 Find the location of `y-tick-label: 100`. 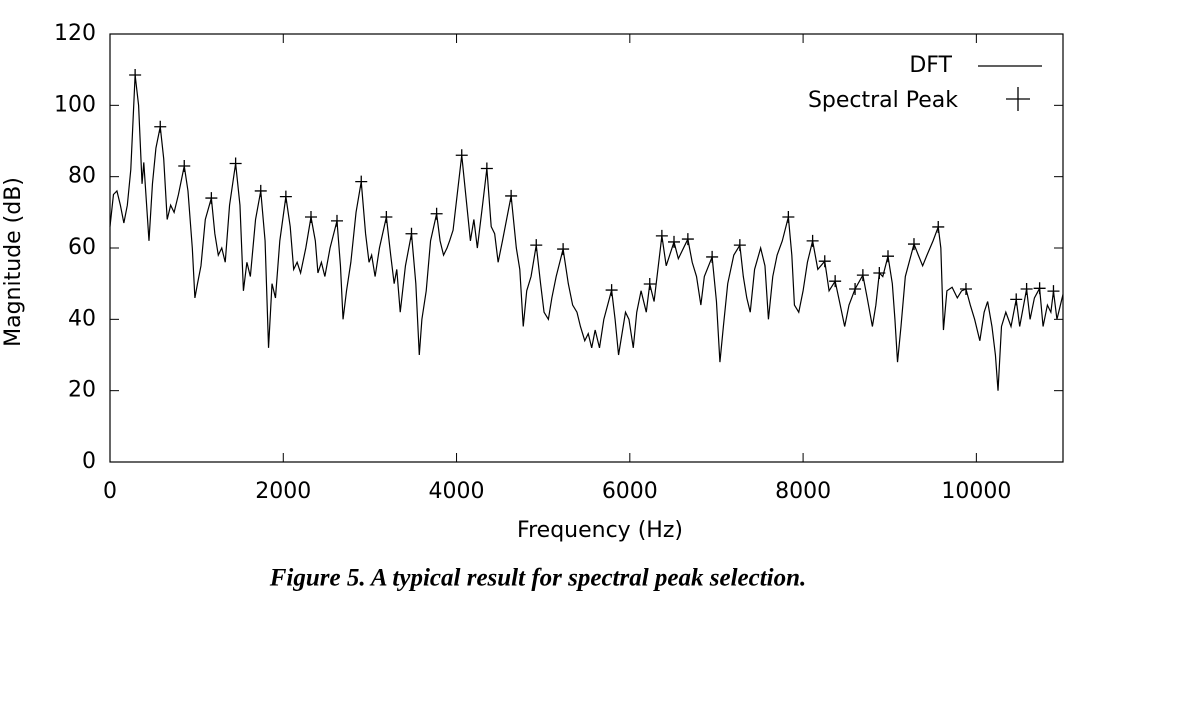

y-tick-label: 100 is located at coordinates (75, 104).